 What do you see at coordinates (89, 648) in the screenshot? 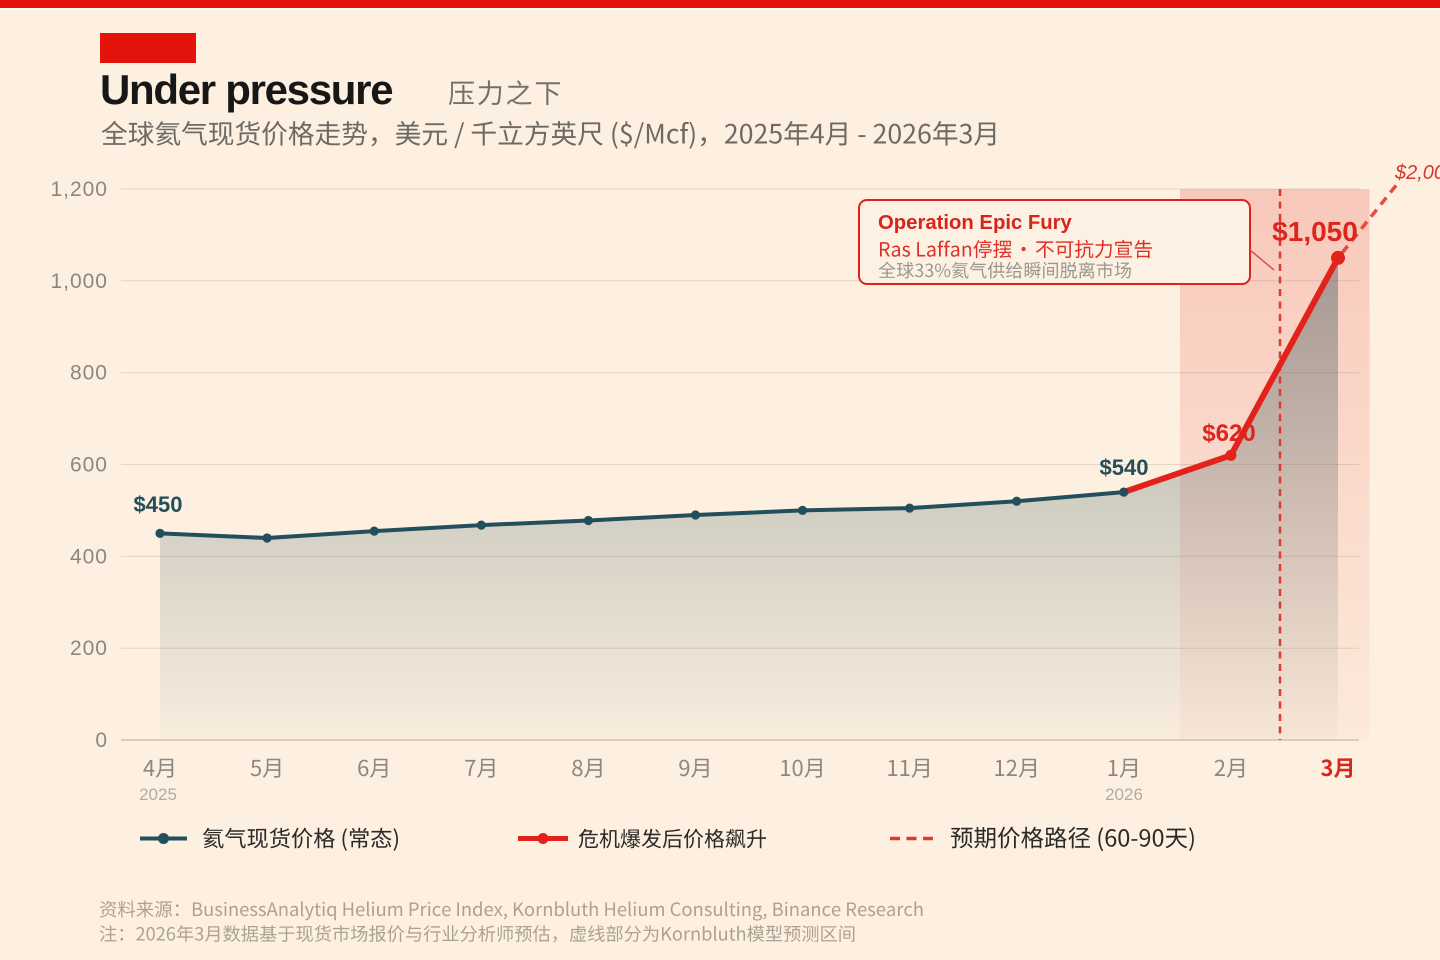
I see `svg-text: 200` at bounding box center [89, 648].